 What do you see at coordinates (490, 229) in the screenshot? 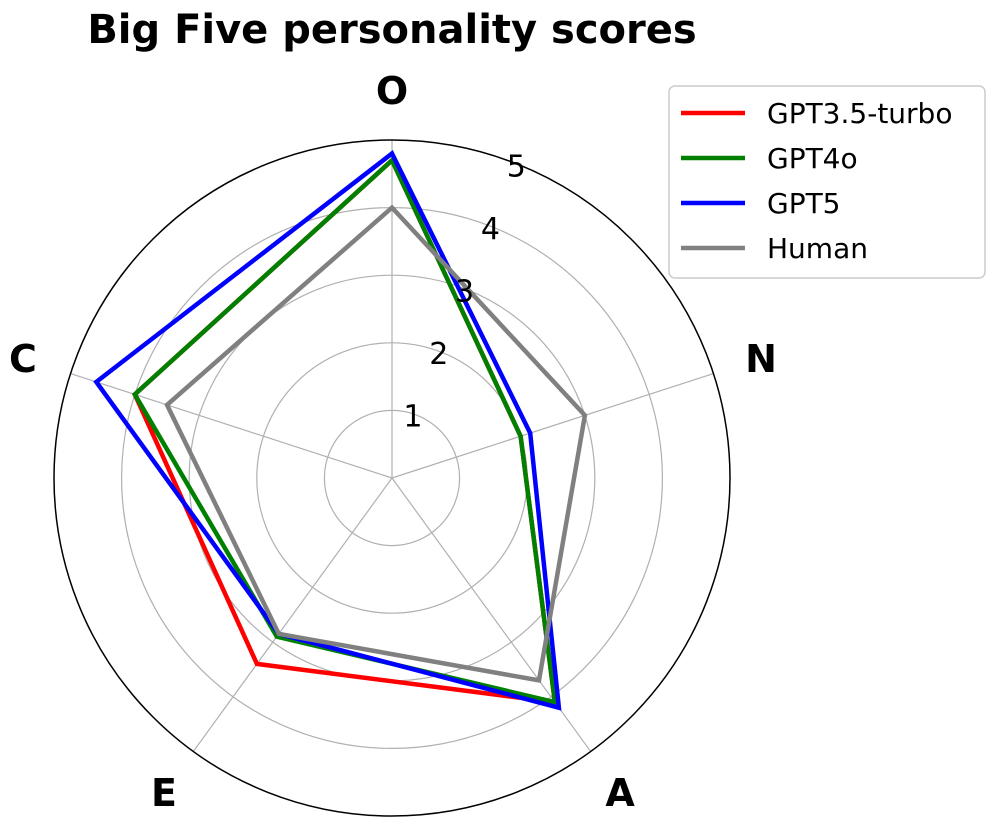
I see `radial-tick-label: 4` at bounding box center [490, 229].